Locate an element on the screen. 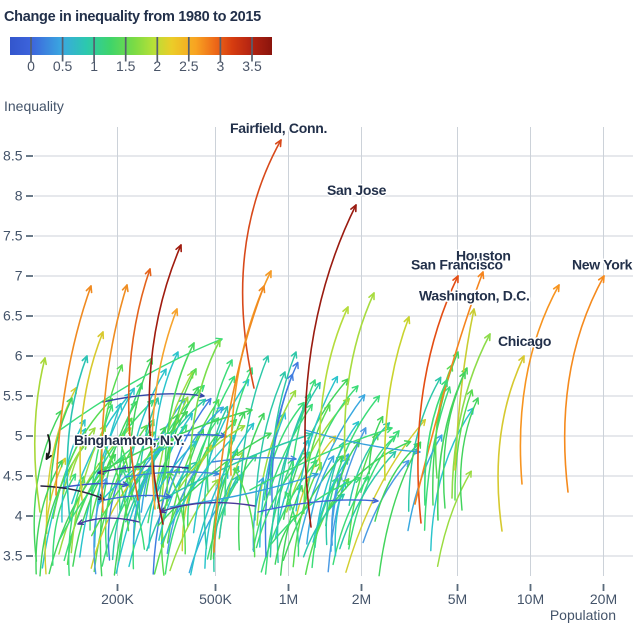  svg-text:Change in inequality from 1980: Change in inequality from 1980 to 2015 is located at coordinates (132, 17).